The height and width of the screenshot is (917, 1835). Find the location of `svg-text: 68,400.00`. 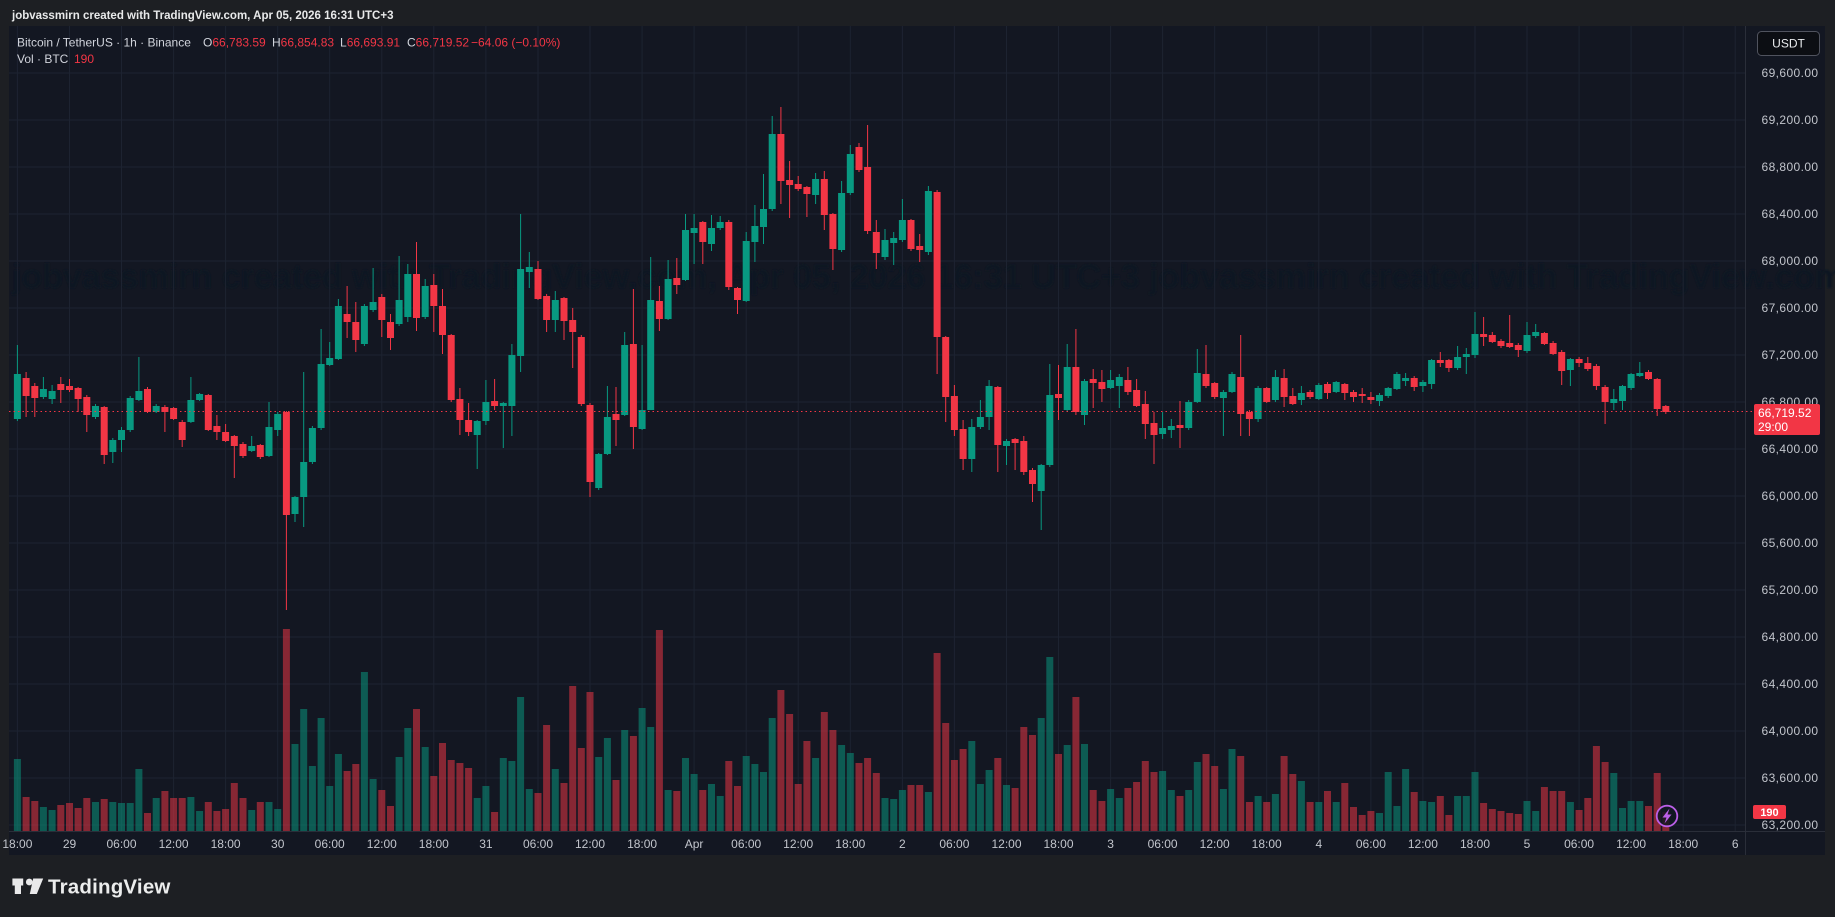

svg-text: 68,400.00 is located at coordinates (1790, 214).